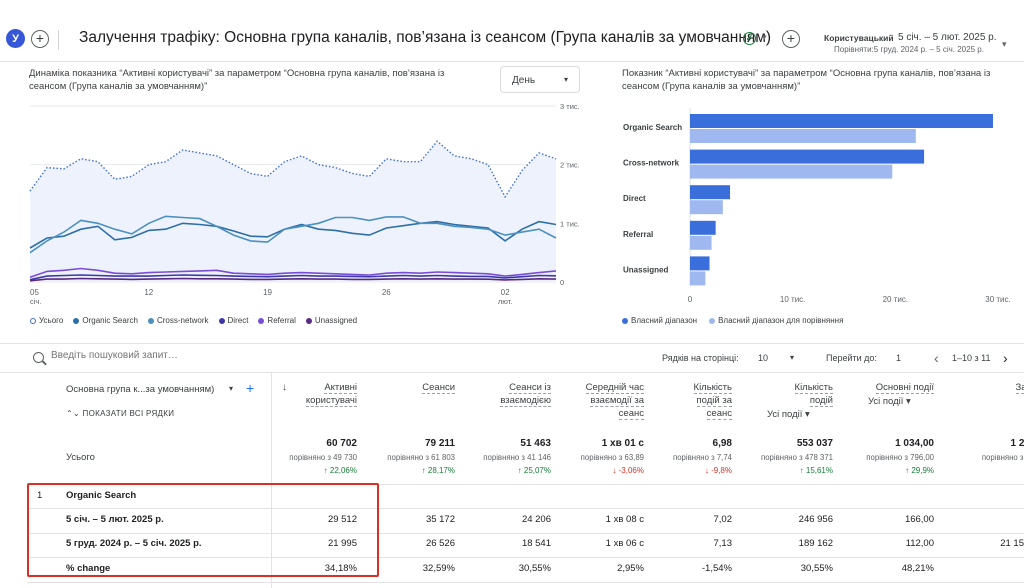 The width and height of the screenshot is (1024, 588). I want to click on legend-item-direct: Direct, so click(233, 320).